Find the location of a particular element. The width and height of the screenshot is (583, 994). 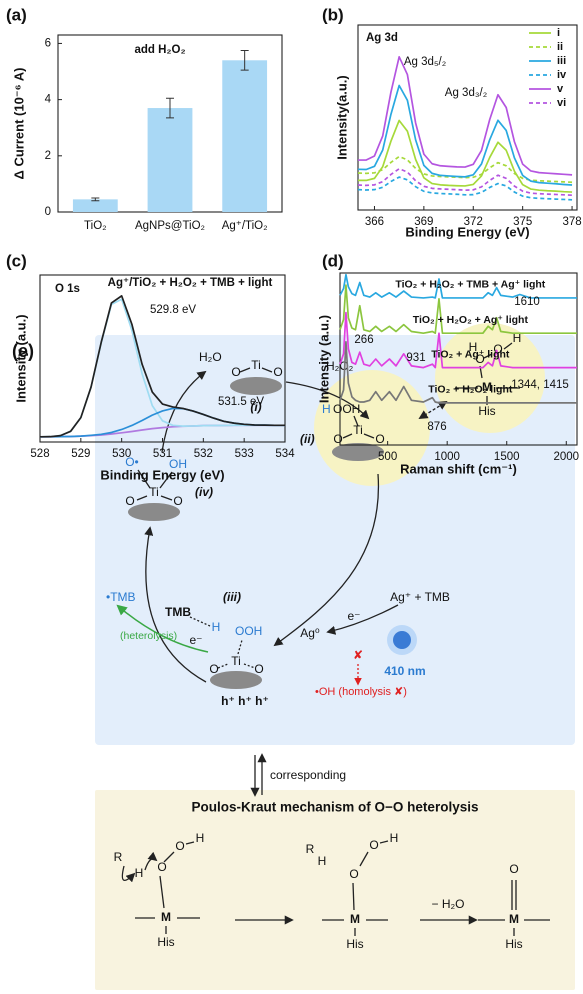

wavelength: 410 nm is located at coordinates (404, 671).